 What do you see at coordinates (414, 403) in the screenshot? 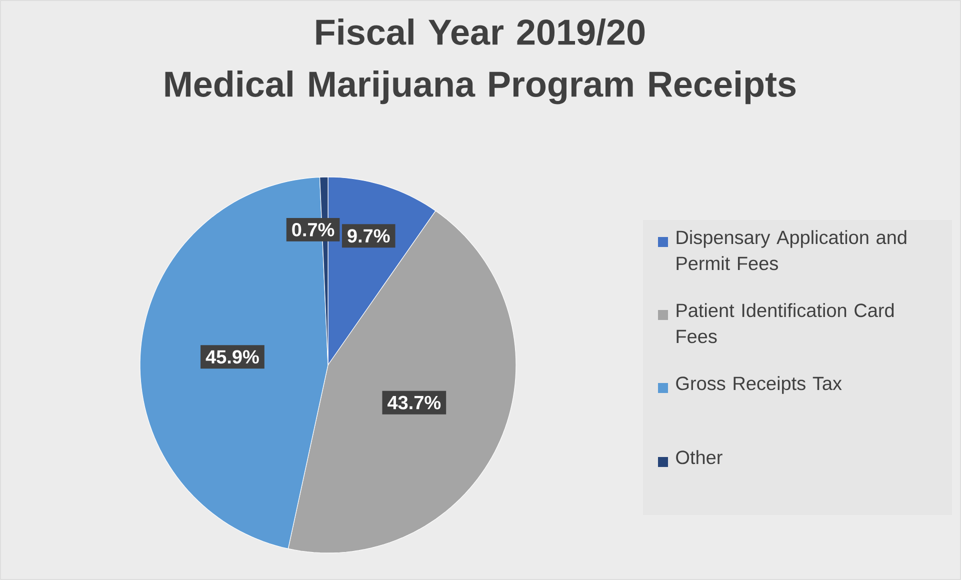
I see `data-label: 43.7%` at bounding box center [414, 403].